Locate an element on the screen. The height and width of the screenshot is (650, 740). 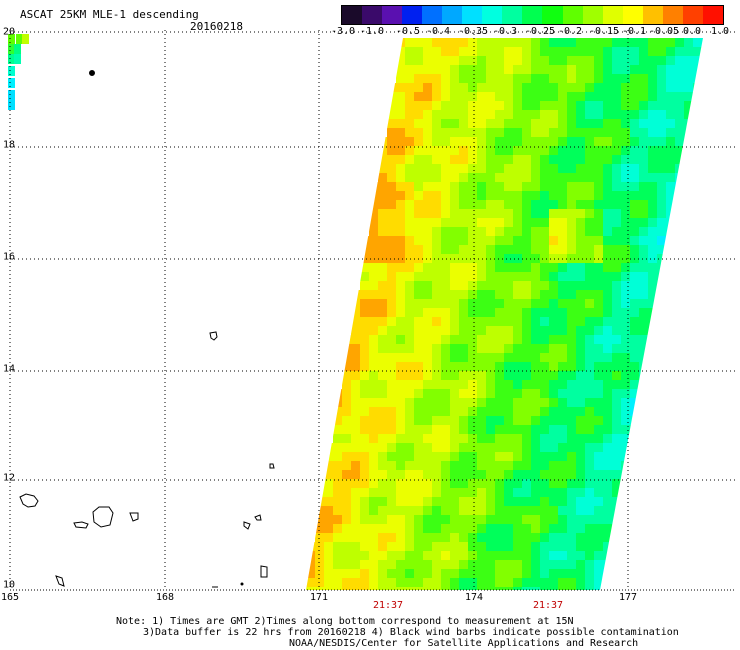
color-scale-segment is located at coordinates (652, 15).